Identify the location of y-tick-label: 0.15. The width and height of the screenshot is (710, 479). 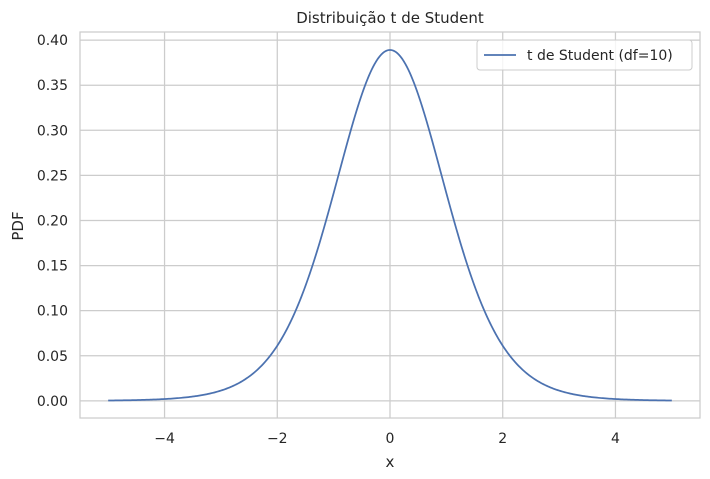
(52, 267).